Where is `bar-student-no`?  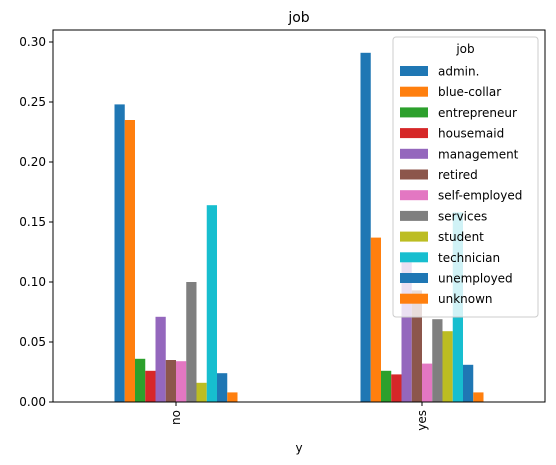
bar-student-no is located at coordinates (201, 392).